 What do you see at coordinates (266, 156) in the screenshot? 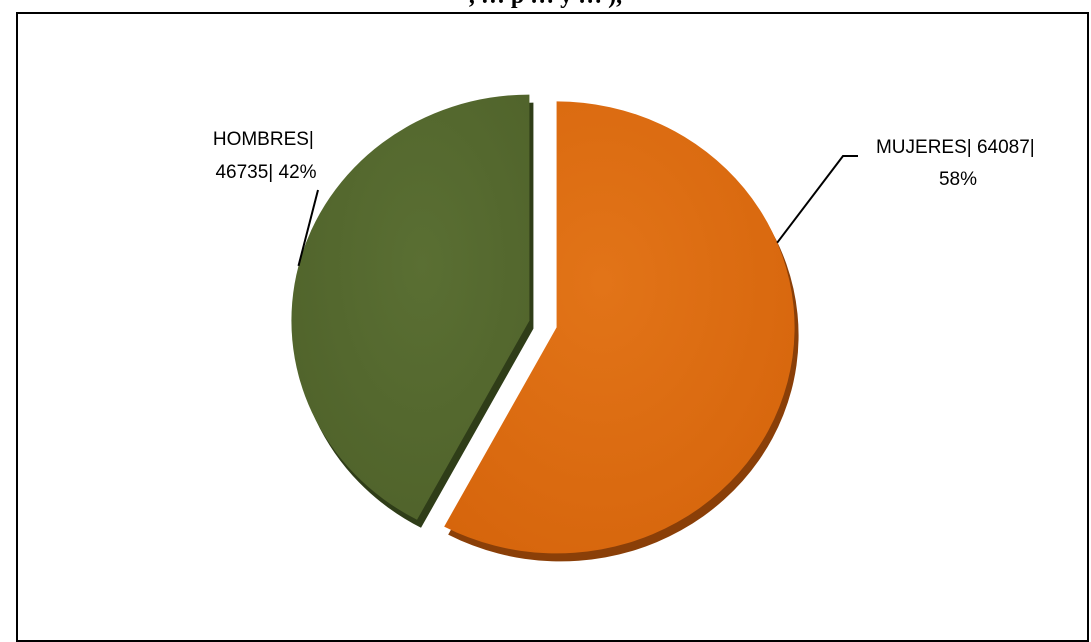
I see `data-label-hombres: HOMBRES| 46735| 42%` at bounding box center [266, 156].